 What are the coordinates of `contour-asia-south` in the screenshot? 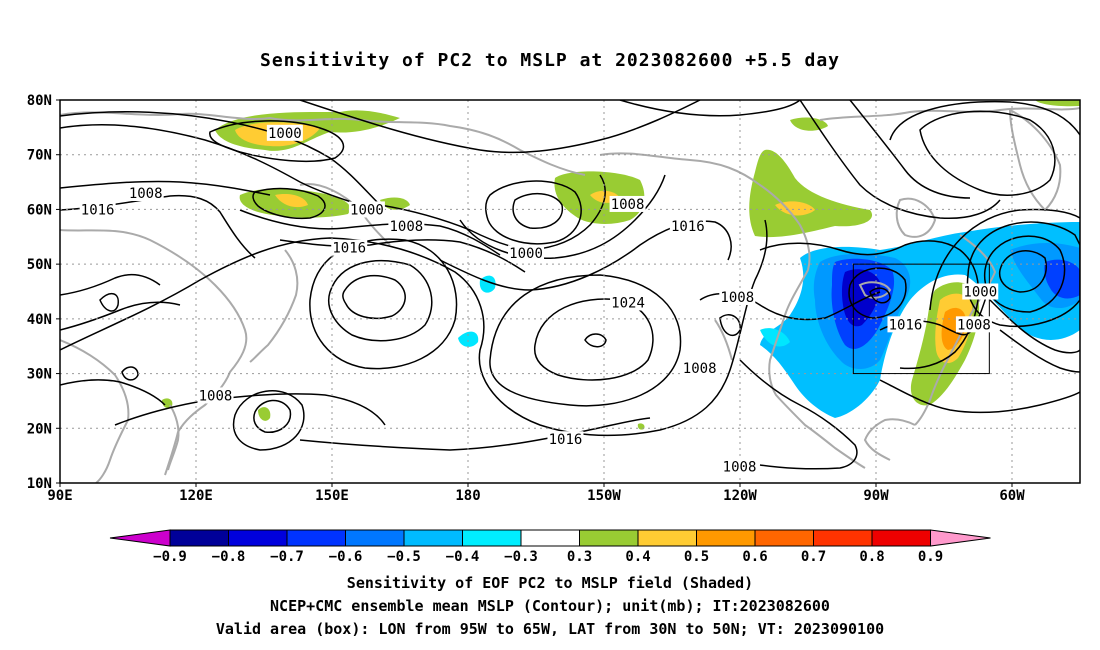 It's located at (120, 316).